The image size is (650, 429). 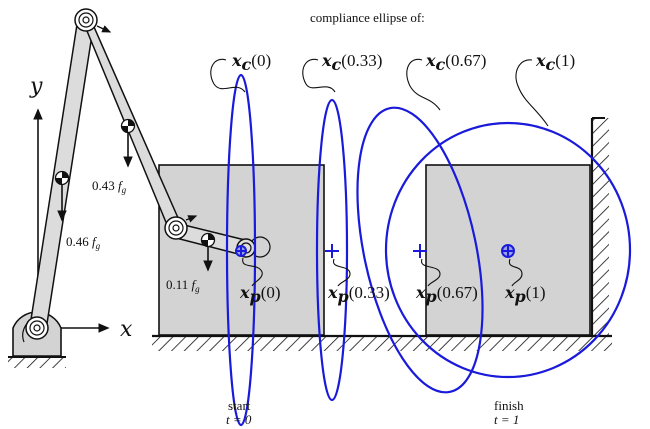 What do you see at coordinates (599, 226) in the screenshot?
I see `wall` at bounding box center [599, 226].